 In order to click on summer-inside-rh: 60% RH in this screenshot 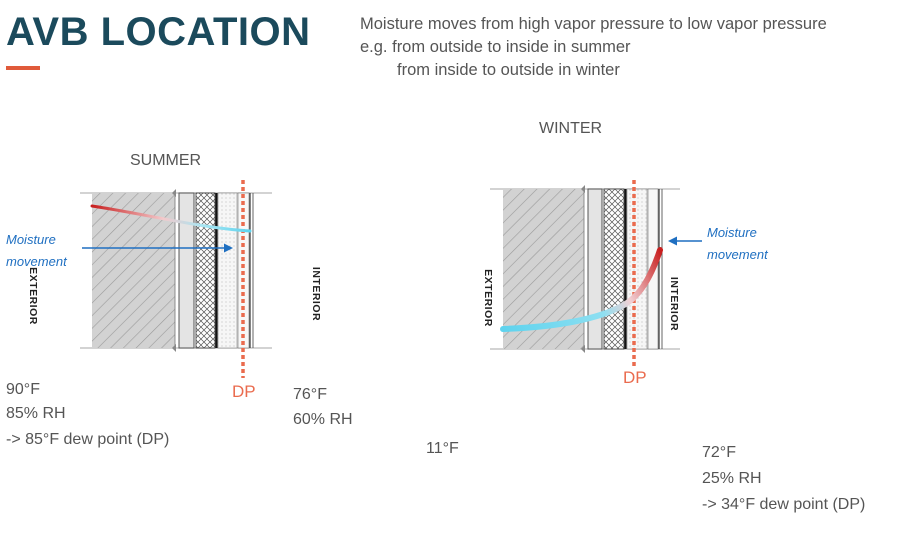, I will do `click(323, 419)`.